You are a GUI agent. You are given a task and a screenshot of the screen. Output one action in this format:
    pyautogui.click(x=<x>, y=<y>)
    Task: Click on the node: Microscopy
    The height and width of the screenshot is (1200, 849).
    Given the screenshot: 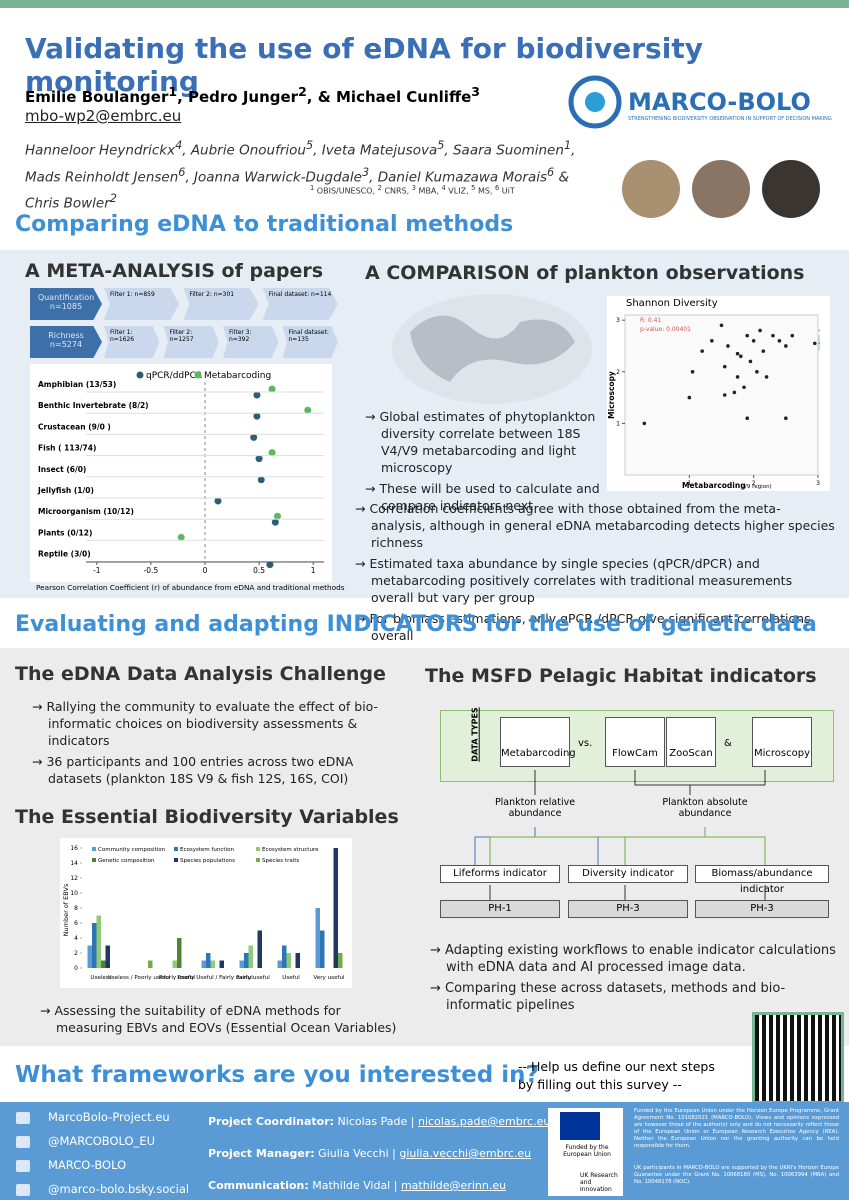 What is the action you would take?
    pyautogui.click(x=782, y=742)
    